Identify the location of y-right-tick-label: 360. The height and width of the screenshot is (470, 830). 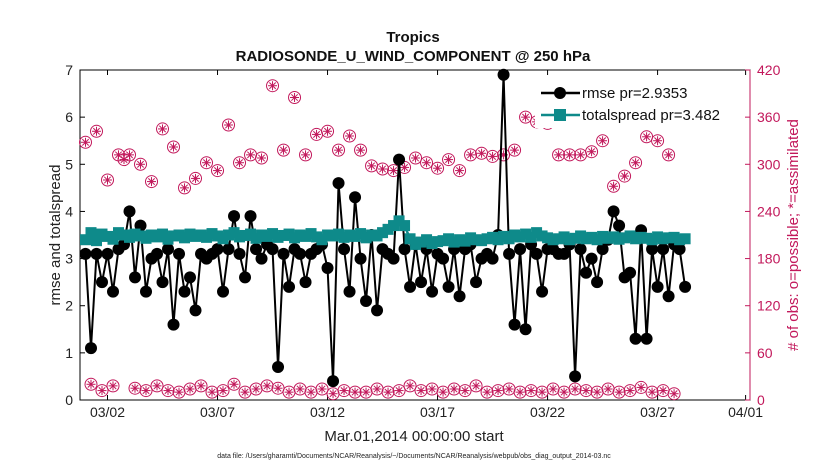
(769, 117).